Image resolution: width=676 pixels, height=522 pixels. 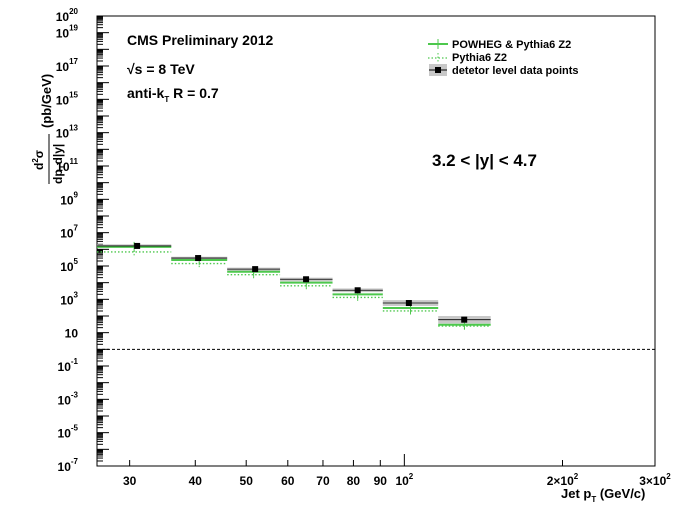 What do you see at coordinates (67, 65) in the screenshot?
I see `y-tick-label: 10¹⁷` at bounding box center [67, 65].